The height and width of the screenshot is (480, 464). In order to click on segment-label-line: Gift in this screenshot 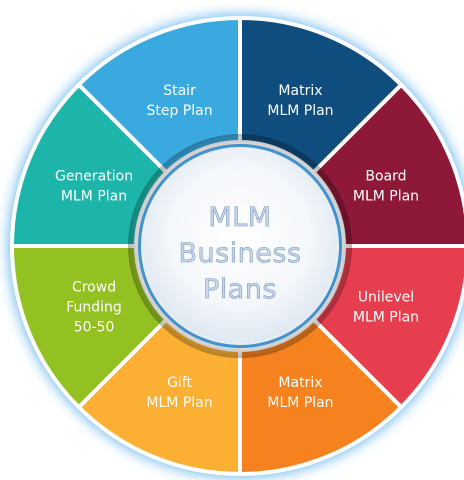, I will do `click(179, 383)`.